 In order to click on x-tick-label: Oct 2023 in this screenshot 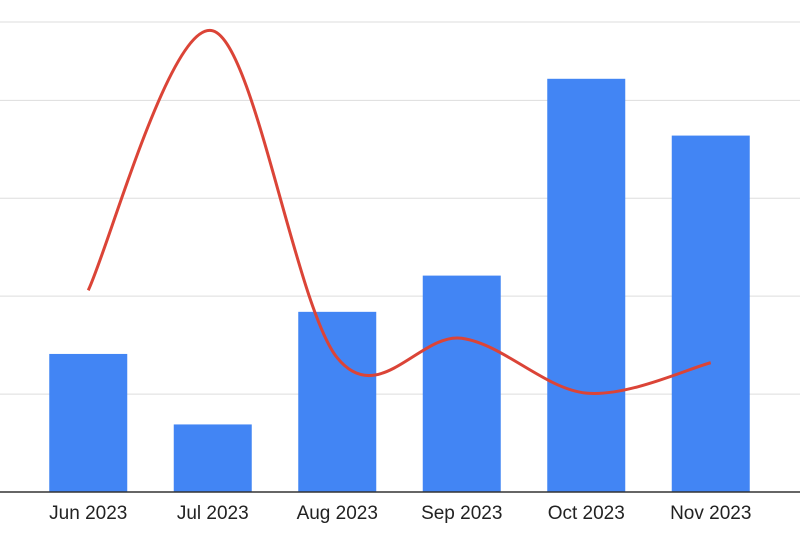, I will do `click(586, 513)`.